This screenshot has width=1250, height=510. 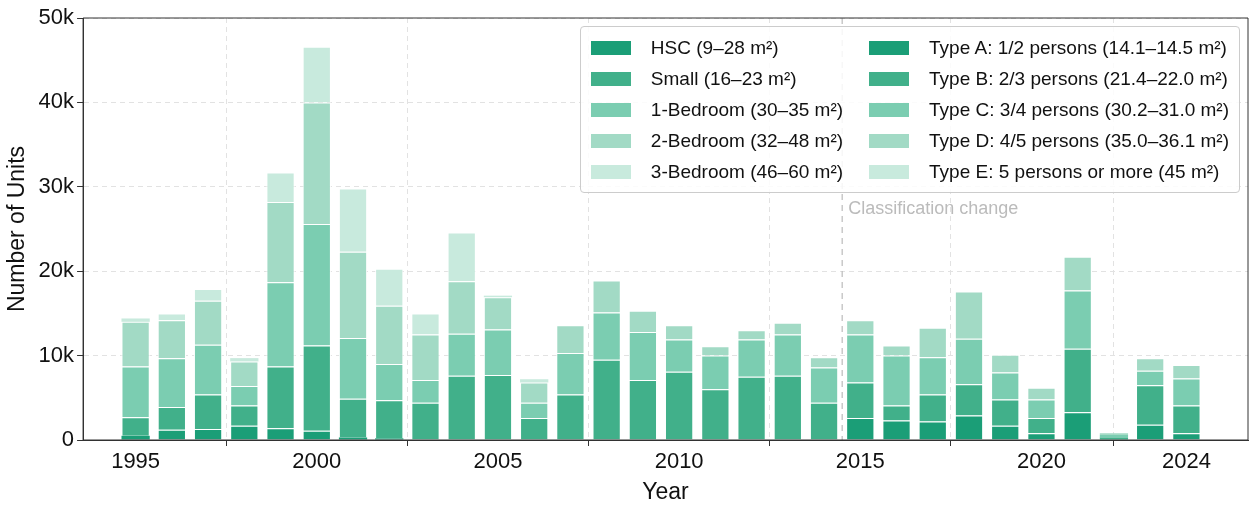 What do you see at coordinates (747, 171) in the screenshot?
I see `legend-label: 3-Bedroom (46–60 m²)` at bounding box center [747, 171].